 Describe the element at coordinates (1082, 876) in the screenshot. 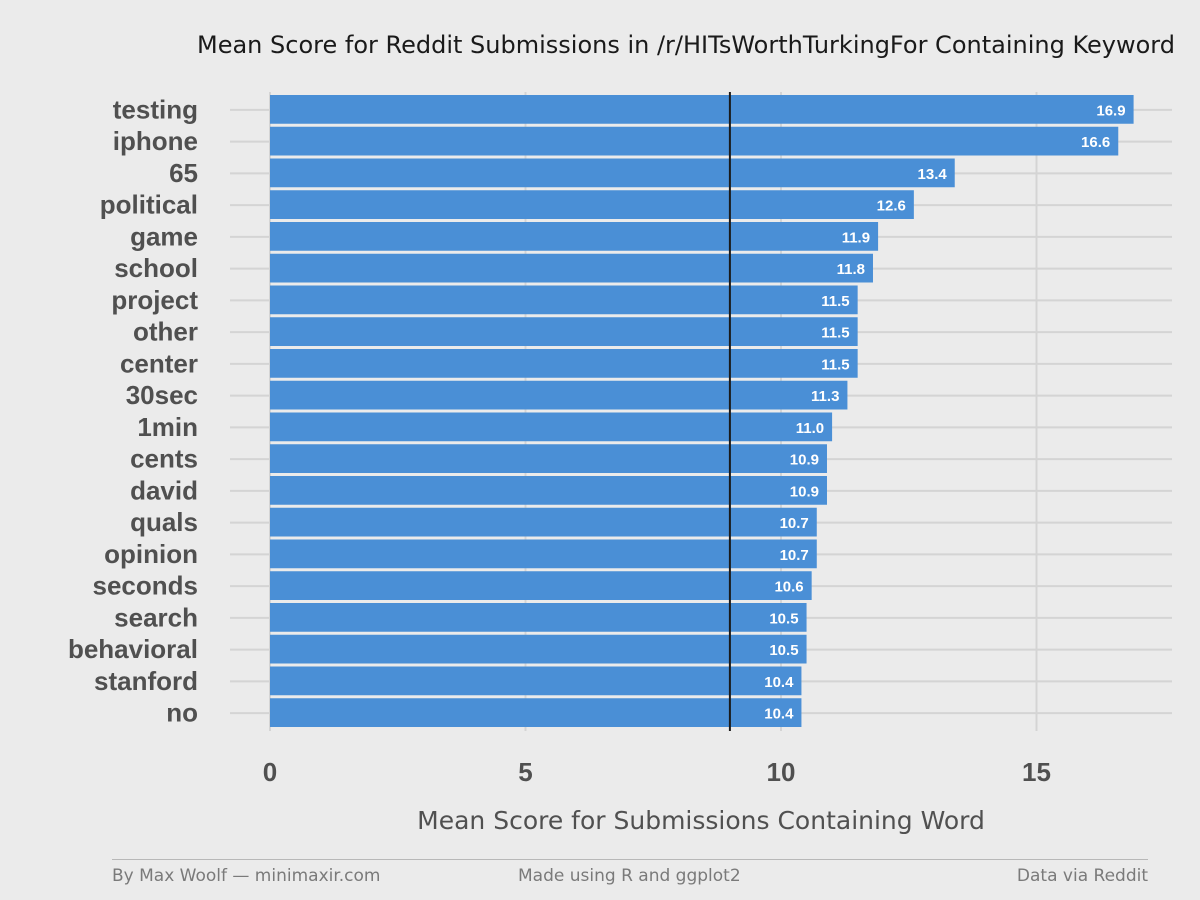

I see `footer-source: Data via Reddit` at that location.